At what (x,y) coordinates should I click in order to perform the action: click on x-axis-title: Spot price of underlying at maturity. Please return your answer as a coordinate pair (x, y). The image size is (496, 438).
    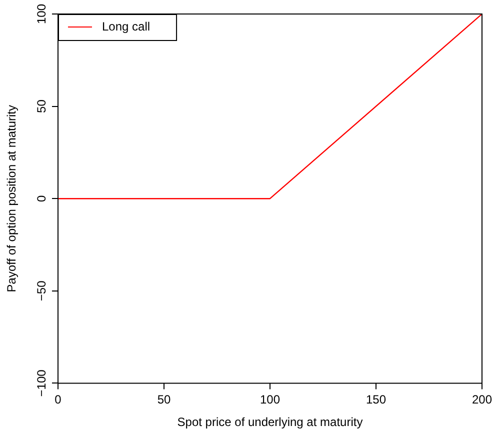
    Looking at the image, I should click on (270, 422).